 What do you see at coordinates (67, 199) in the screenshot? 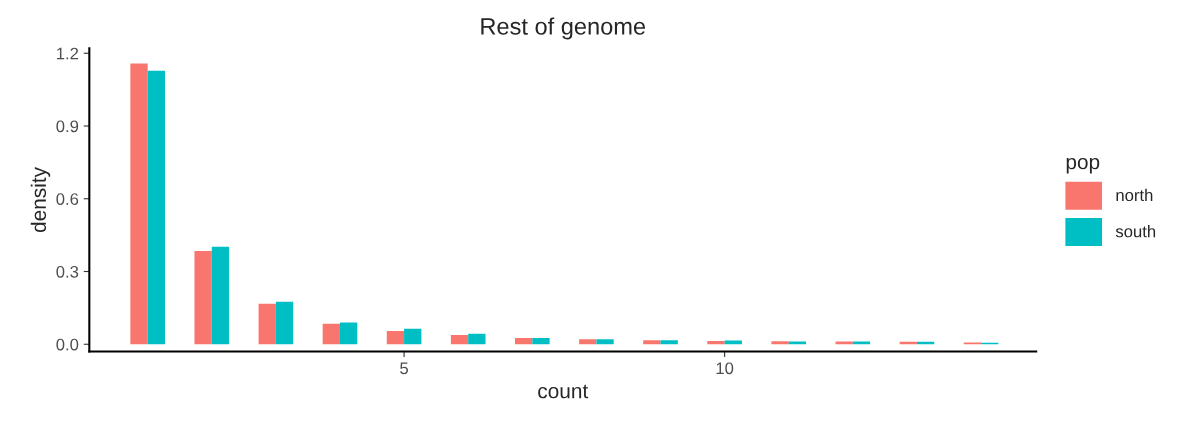
I see `y-tick-label: 0.6` at bounding box center [67, 199].